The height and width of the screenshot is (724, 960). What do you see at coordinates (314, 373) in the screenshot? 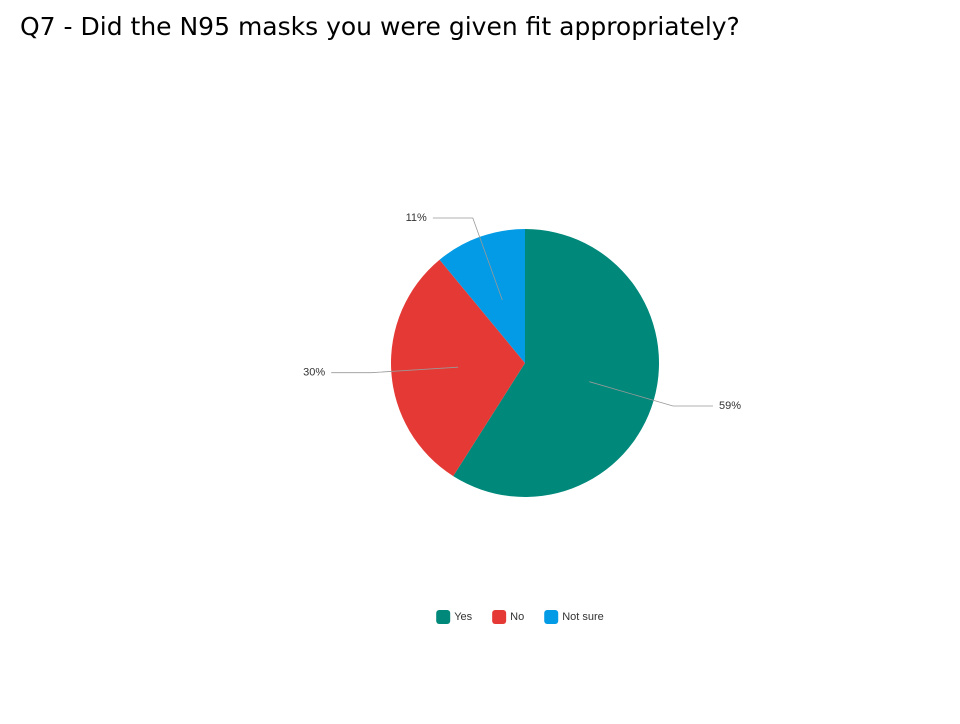
I see `data-label: 30%` at bounding box center [314, 373].